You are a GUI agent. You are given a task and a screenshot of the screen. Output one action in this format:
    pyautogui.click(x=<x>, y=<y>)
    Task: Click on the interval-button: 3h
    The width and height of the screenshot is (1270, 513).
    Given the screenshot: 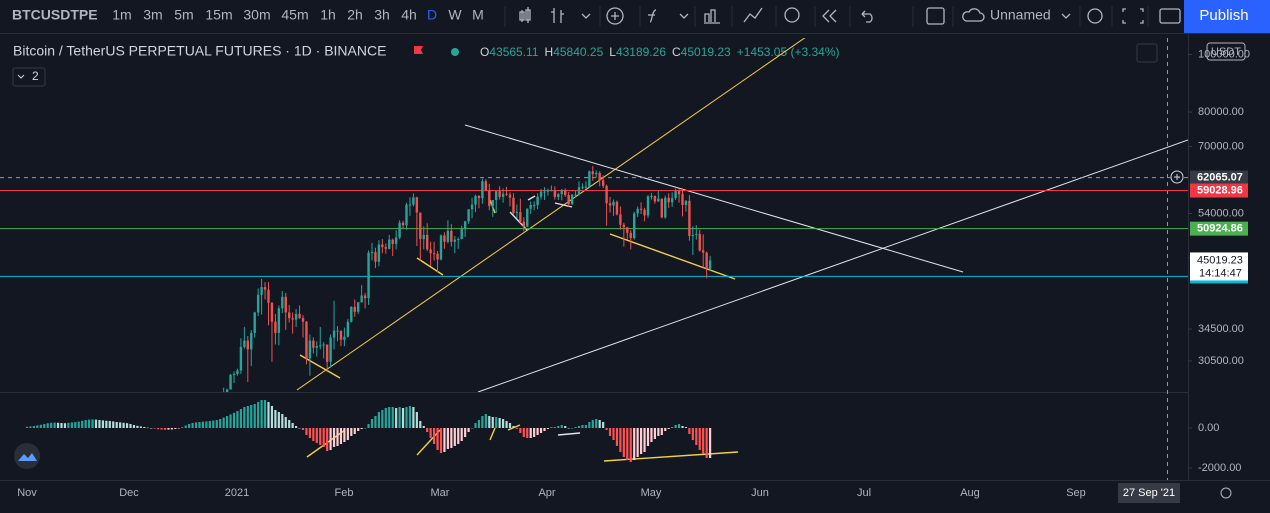 What is the action you would take?
    pyautogui.click(x=382, y=15)
    